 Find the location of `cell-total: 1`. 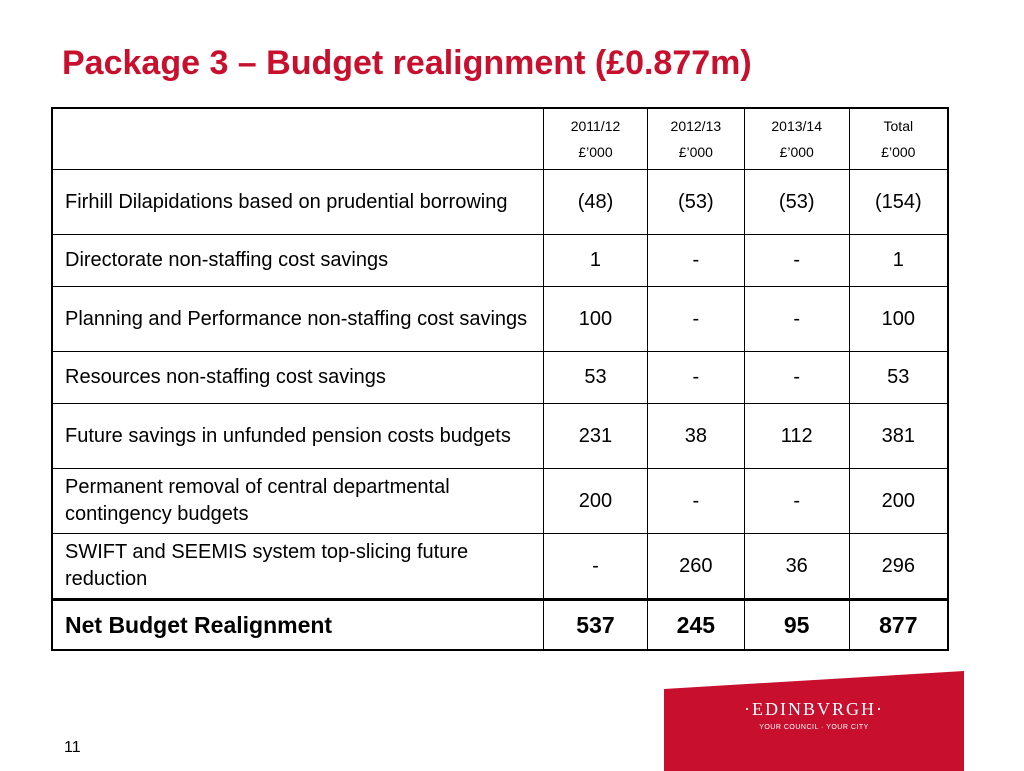

cell-total: 1 is located at coordinates (898, 260).